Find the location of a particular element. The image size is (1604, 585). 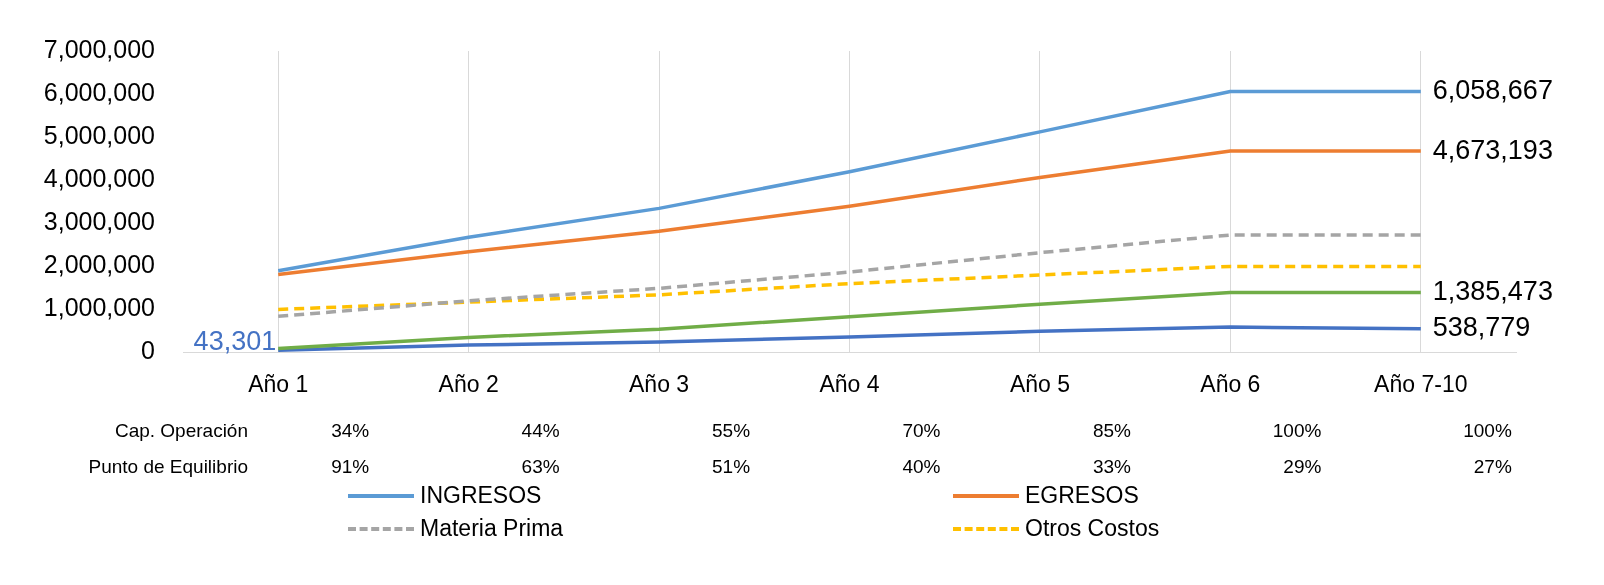

text: 29% is located at coordinates (1302, 467).